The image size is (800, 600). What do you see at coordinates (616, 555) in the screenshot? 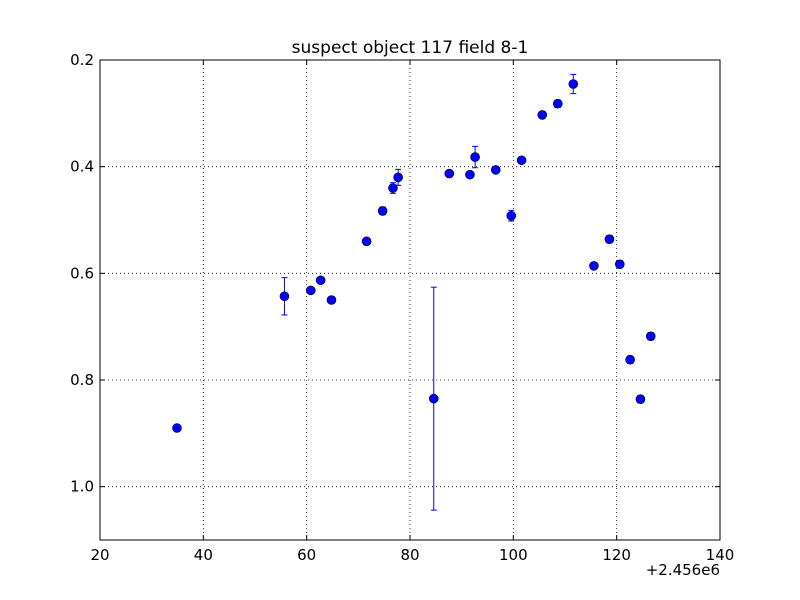
I see `x-tick-label: 120` at bounding box center [616, 555].